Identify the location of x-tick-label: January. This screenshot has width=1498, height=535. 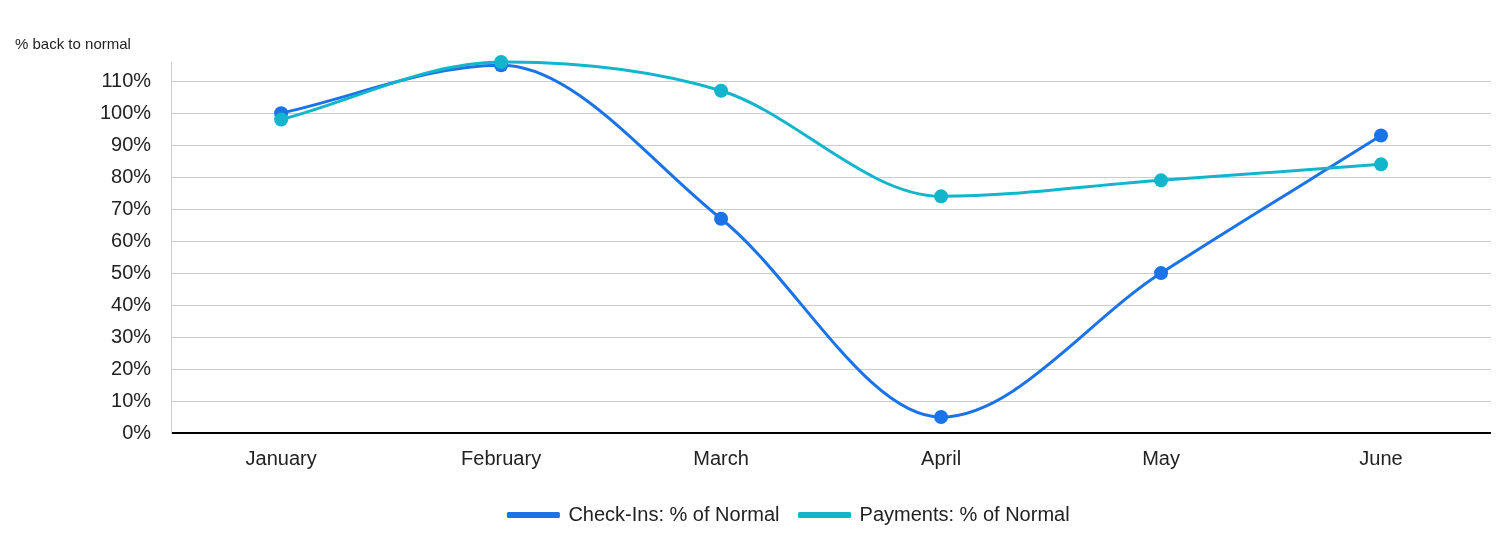
(281, 457).